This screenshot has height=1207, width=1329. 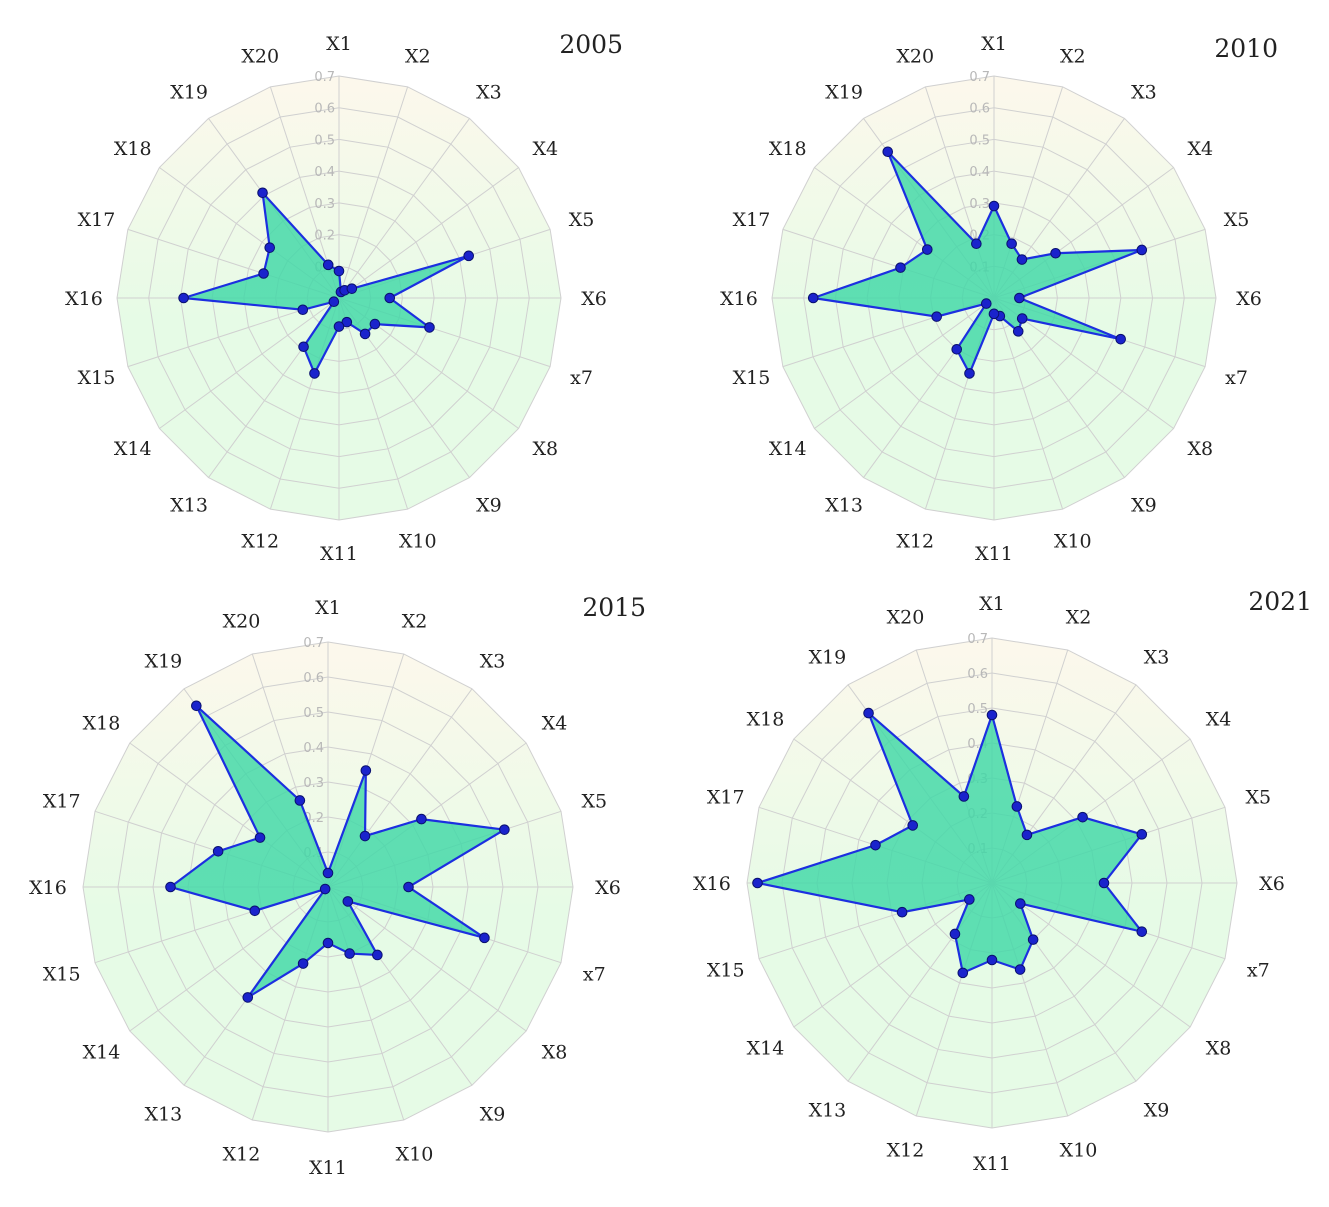 What do you see at coordinates (84, 299) in the screenshot?
I see `axis-label: X16` at bounding box center [84, 299].